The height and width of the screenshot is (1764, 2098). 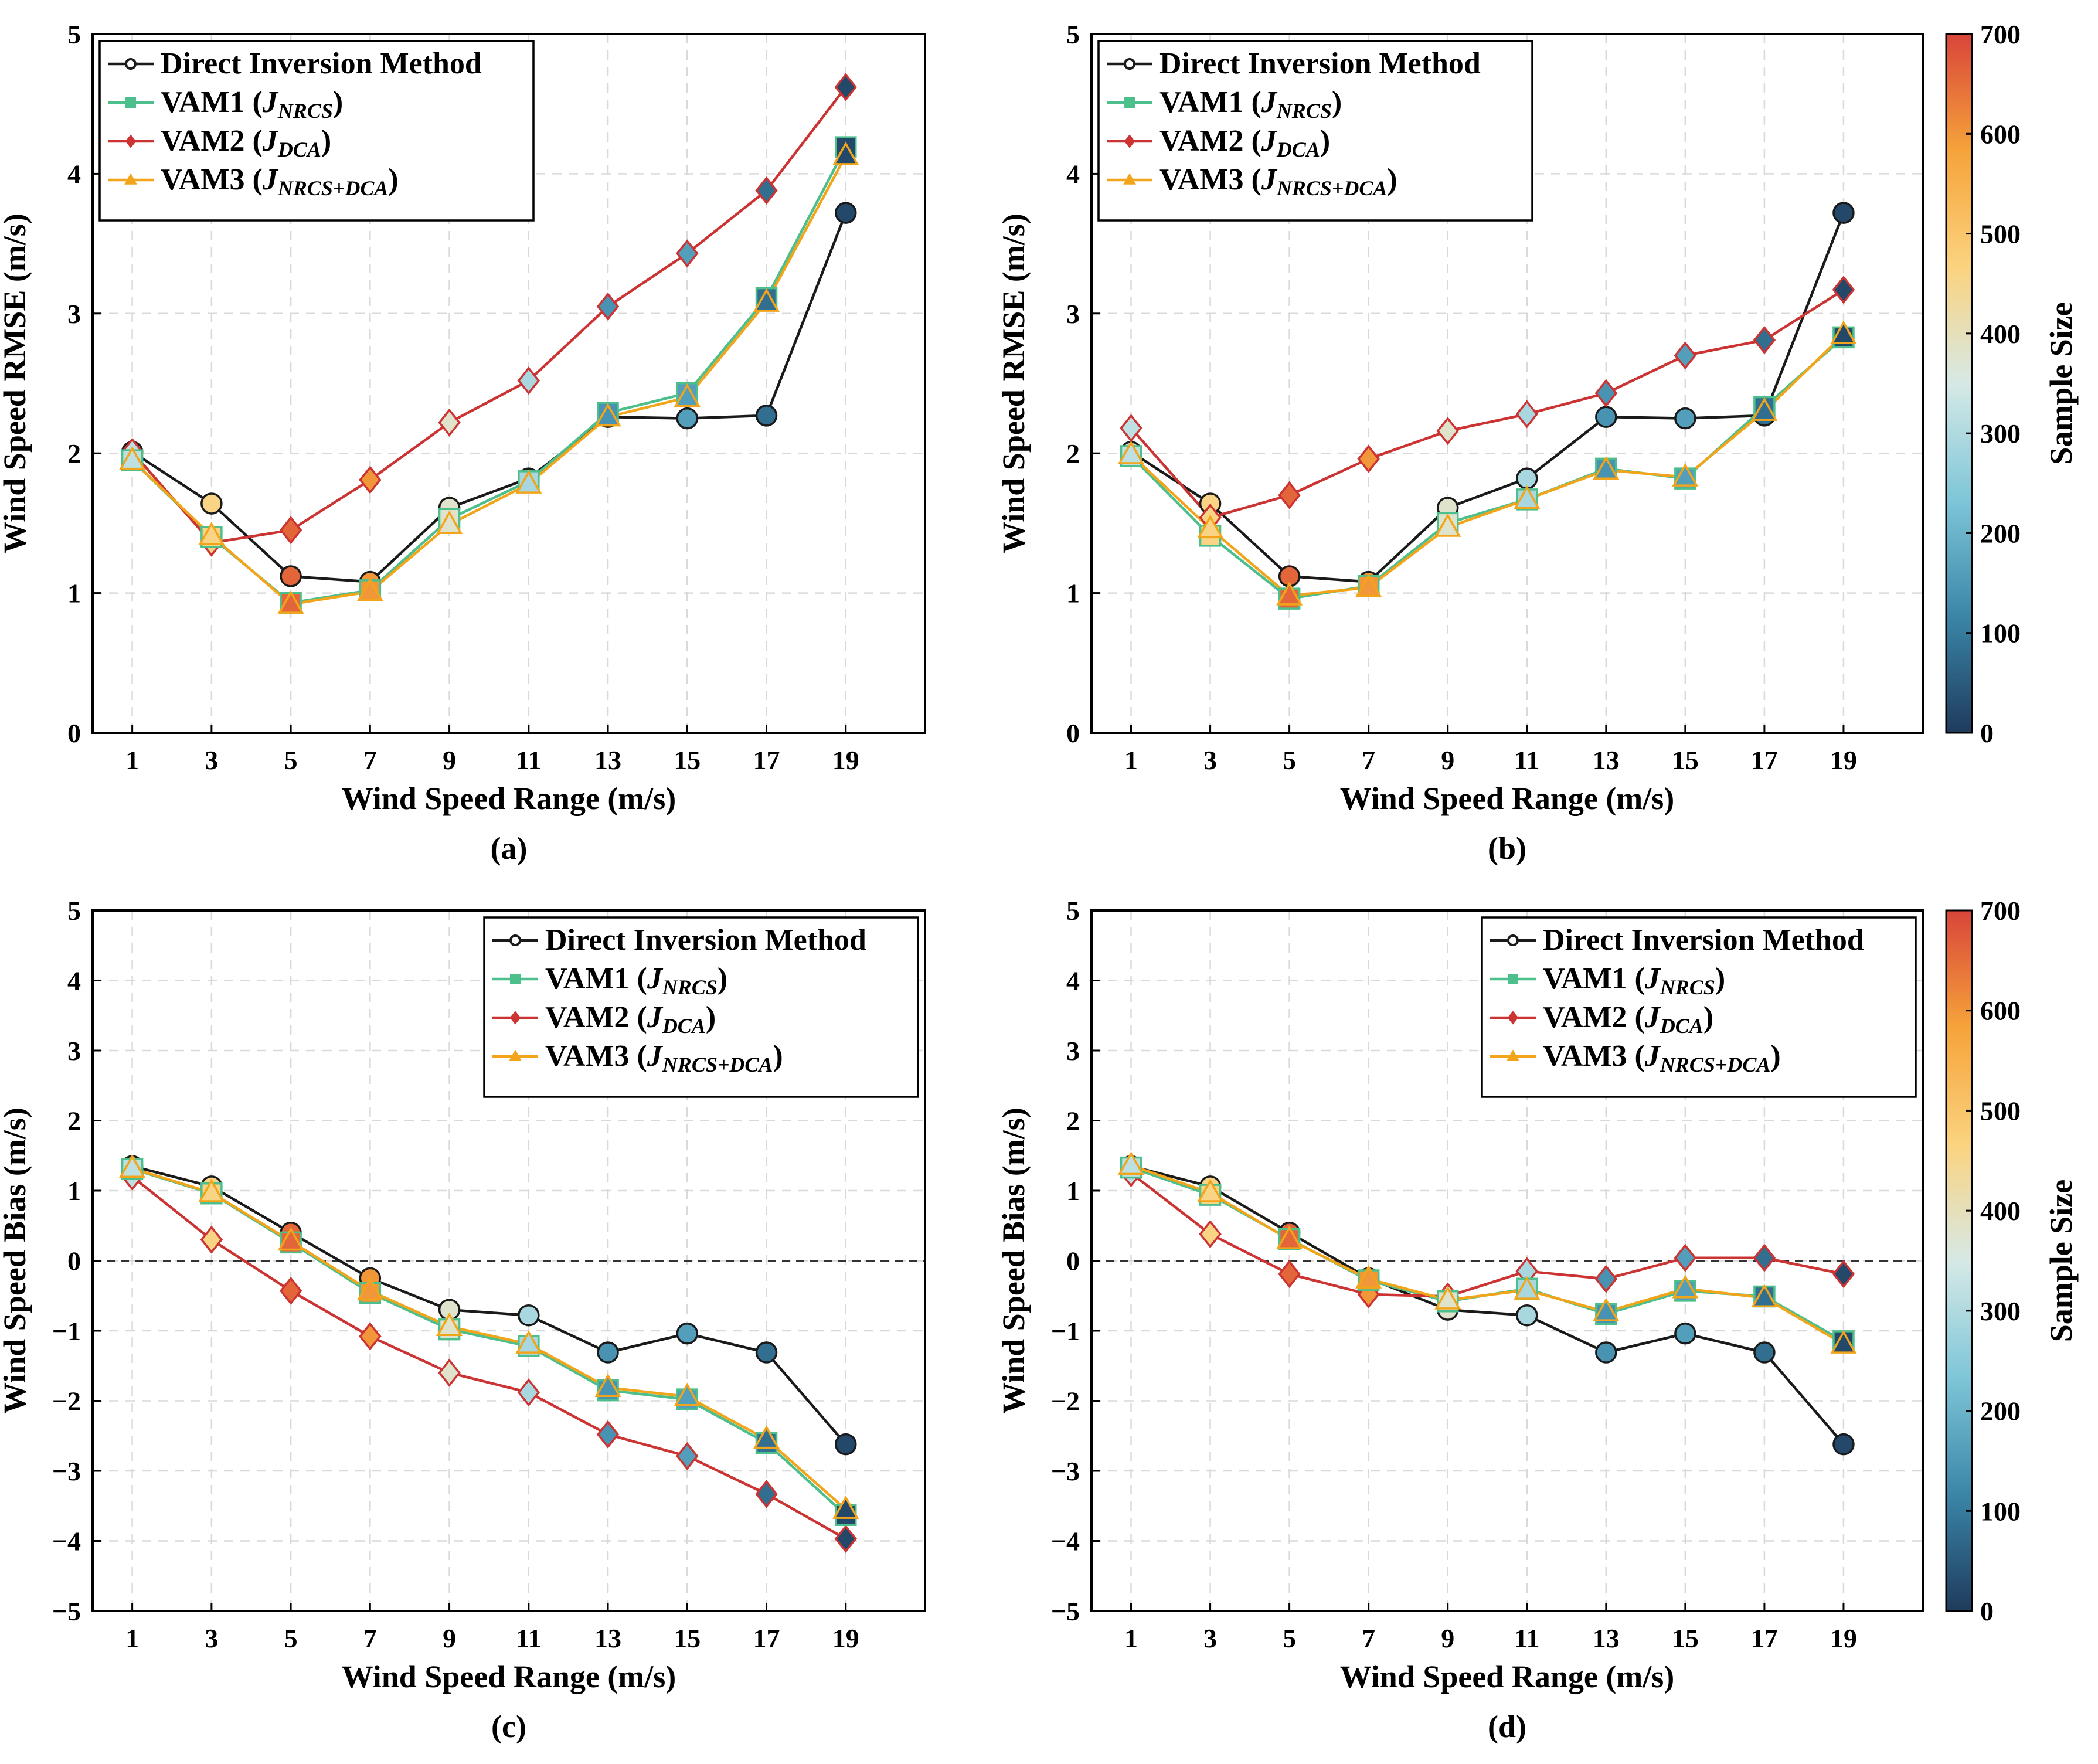 What do you see at coordinates (1289, 1638) in the screenshot?
I see `x-tick-label: 5` at bounding box center [1289, 1638].